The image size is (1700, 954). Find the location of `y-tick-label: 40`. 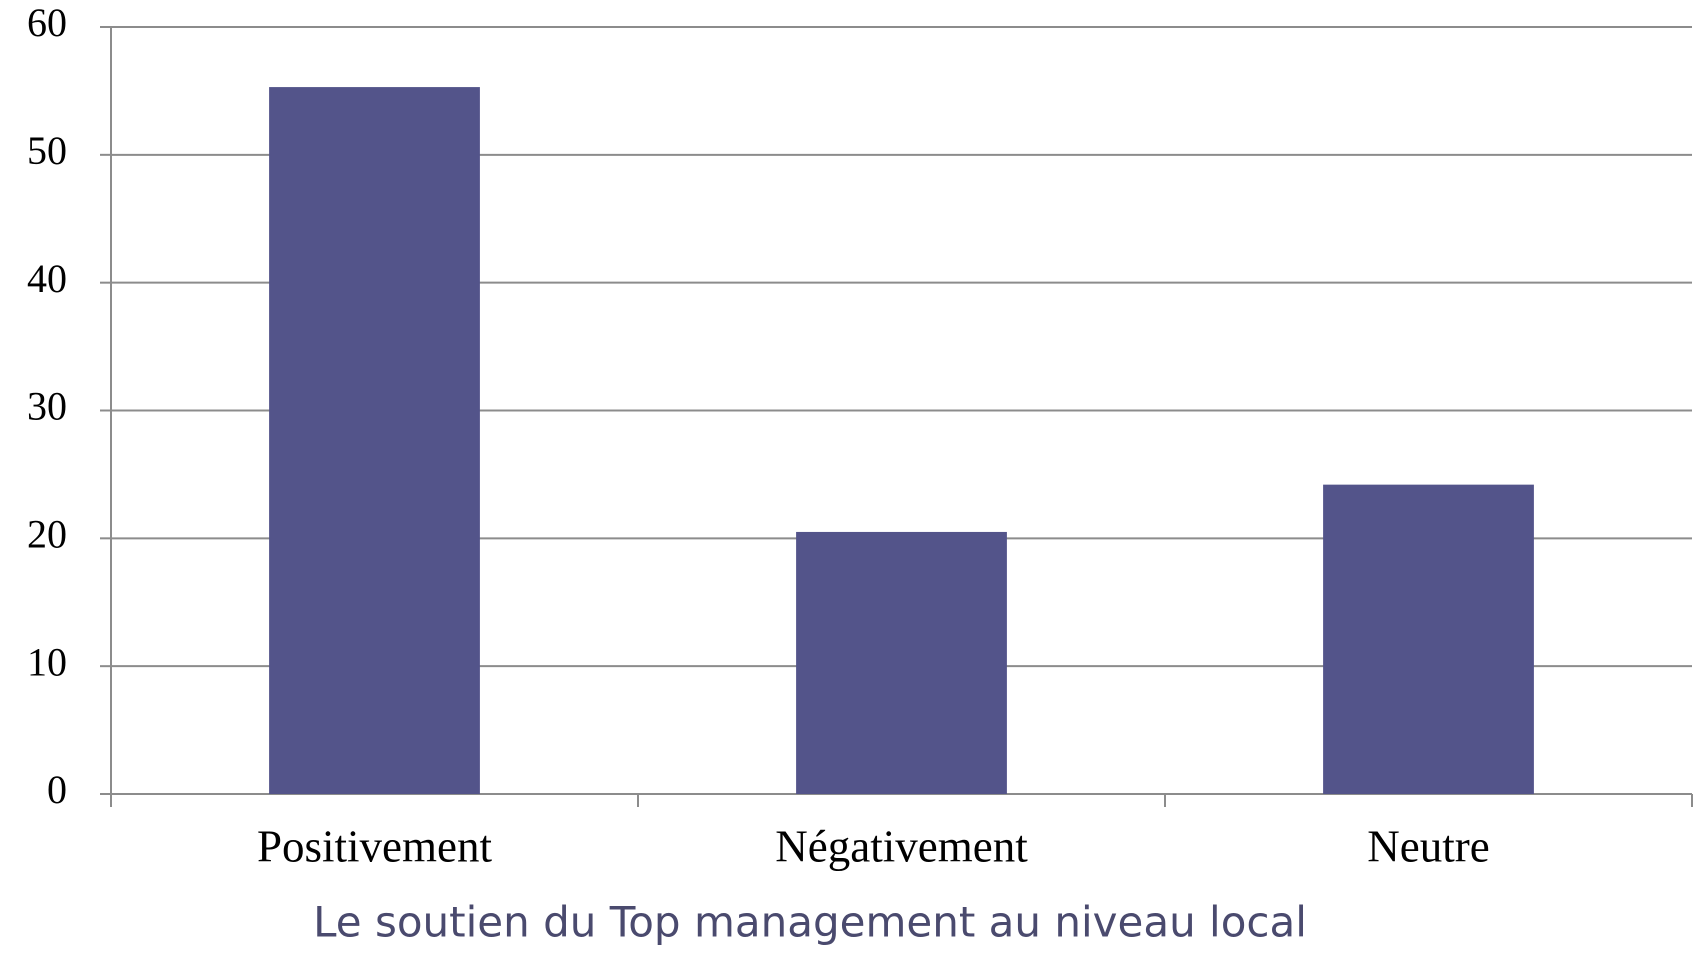

y-tick-label: 40 is located at coordinates (47, 278).